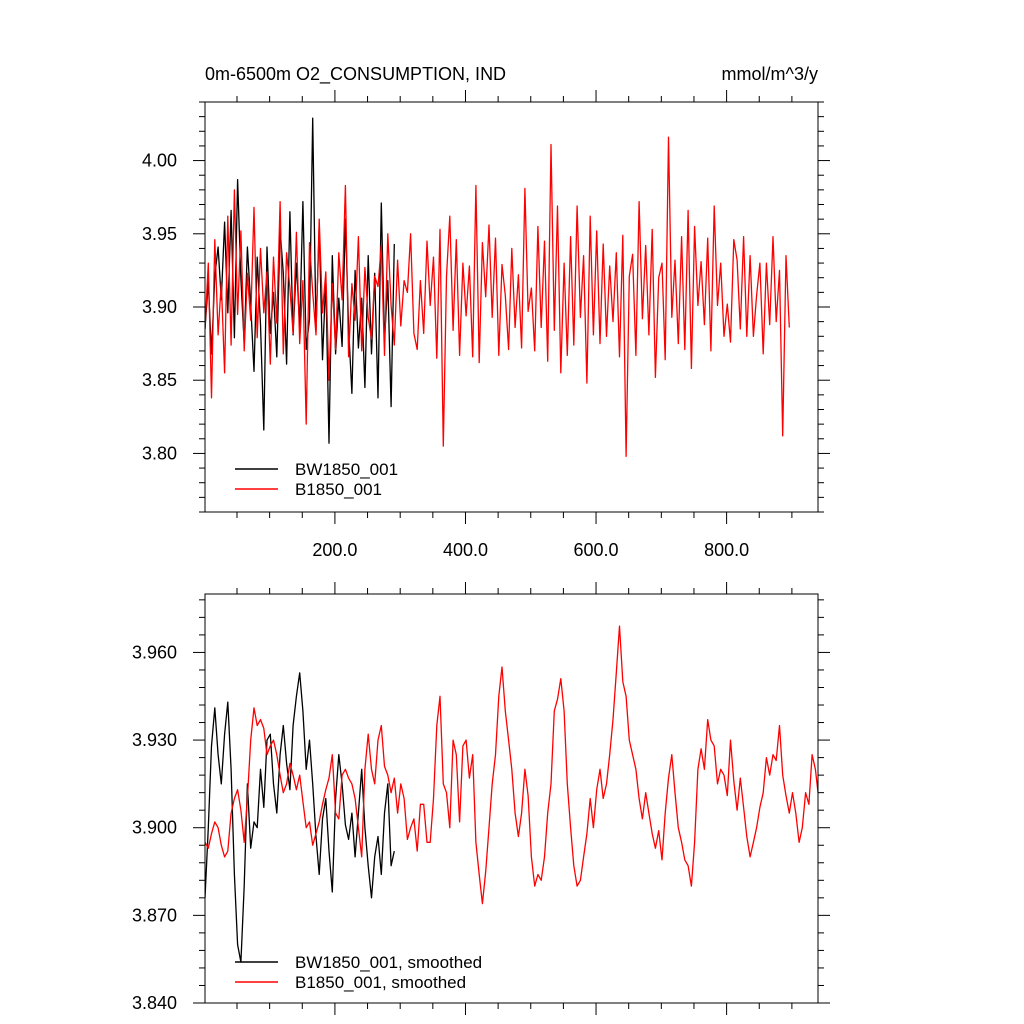 The height and width of the screenshot is (1024, 1024). Describe the element at coordinates (355, 74) in the screenshot. I see `chart-title: 0m-6500m O2_CONSUMPTION, IND` at that location.